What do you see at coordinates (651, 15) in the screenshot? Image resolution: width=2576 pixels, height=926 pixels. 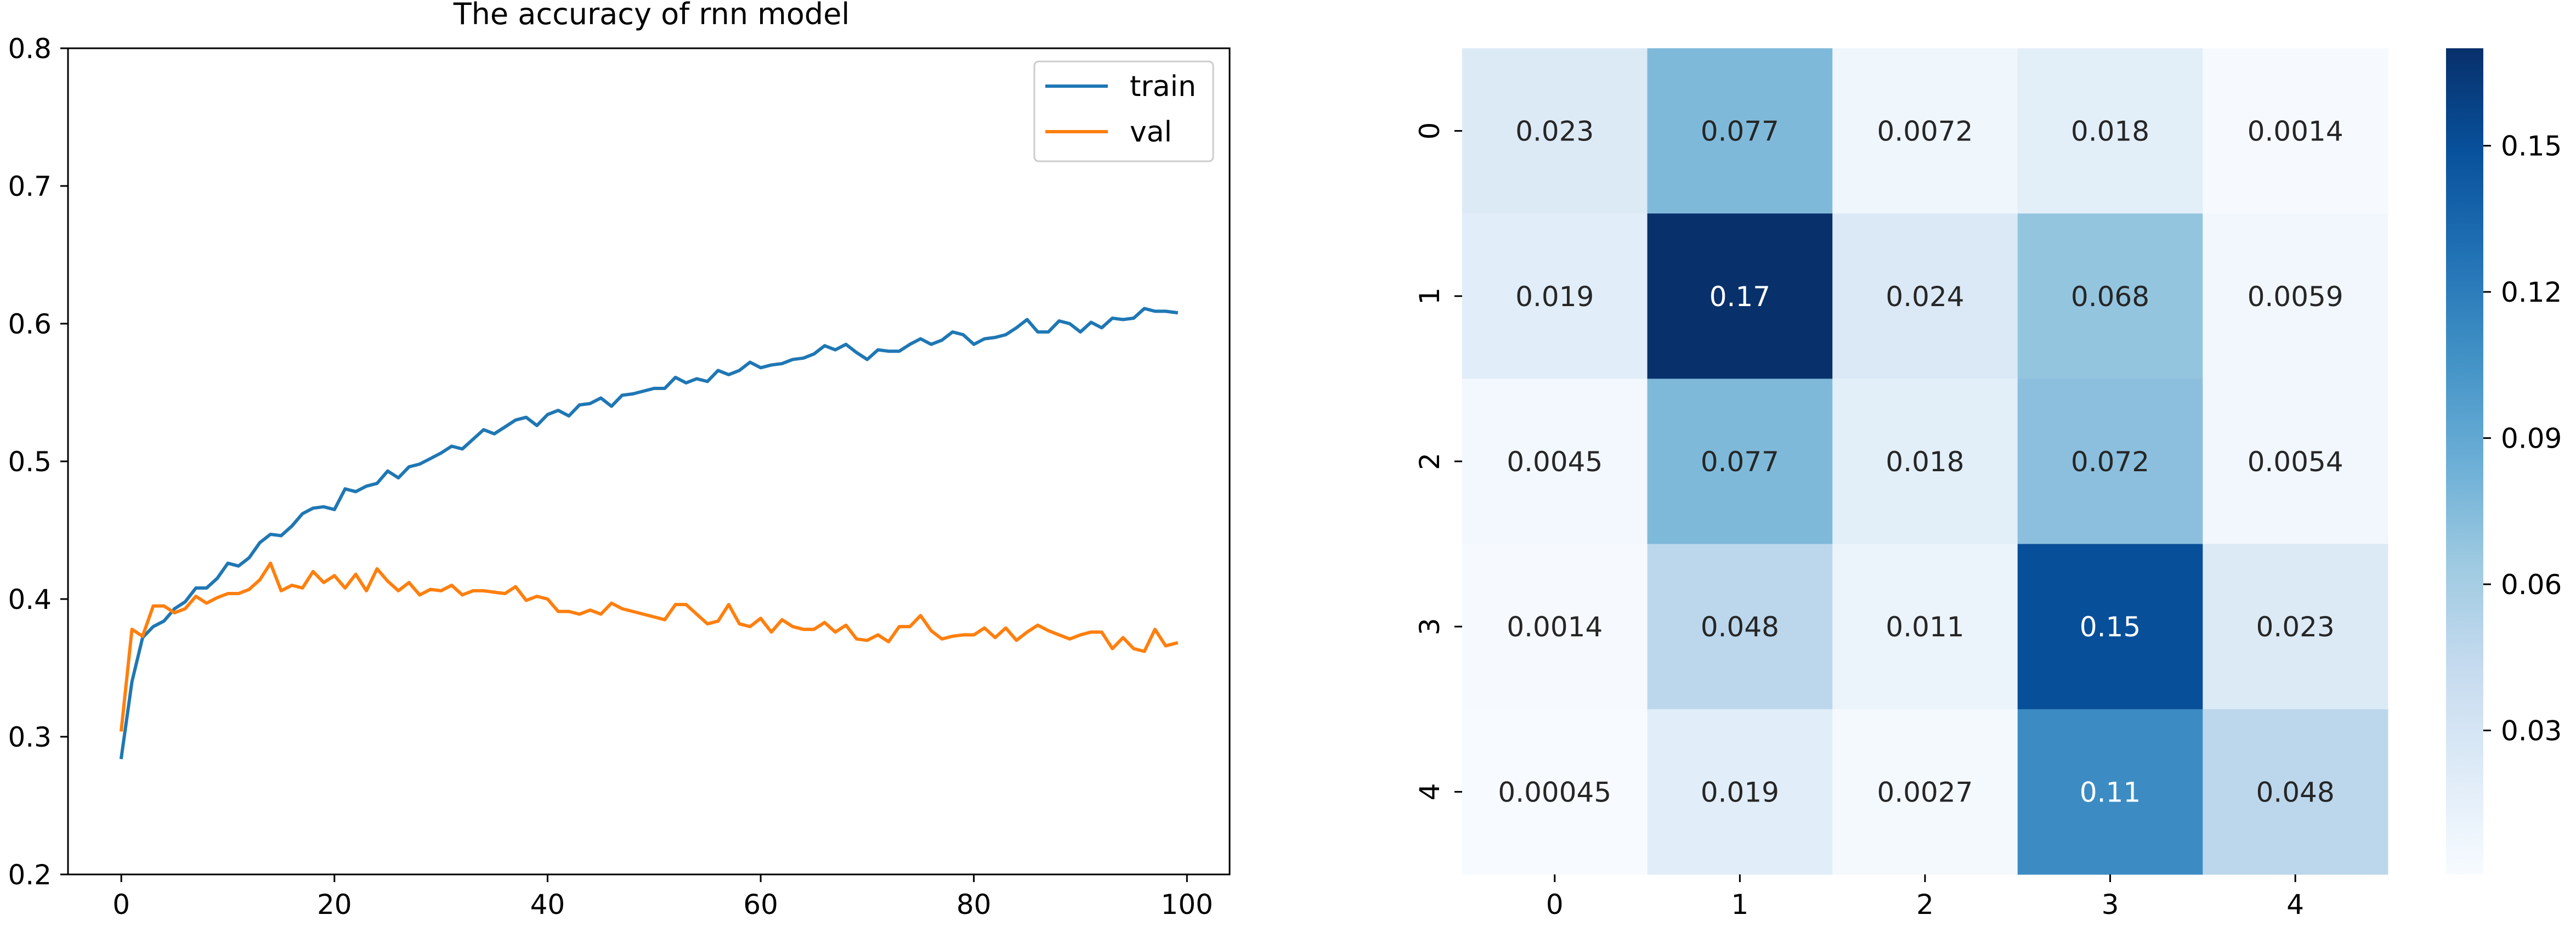 I see `chart-title: The accuracy of rnn model` at bounding box center [651, 15].